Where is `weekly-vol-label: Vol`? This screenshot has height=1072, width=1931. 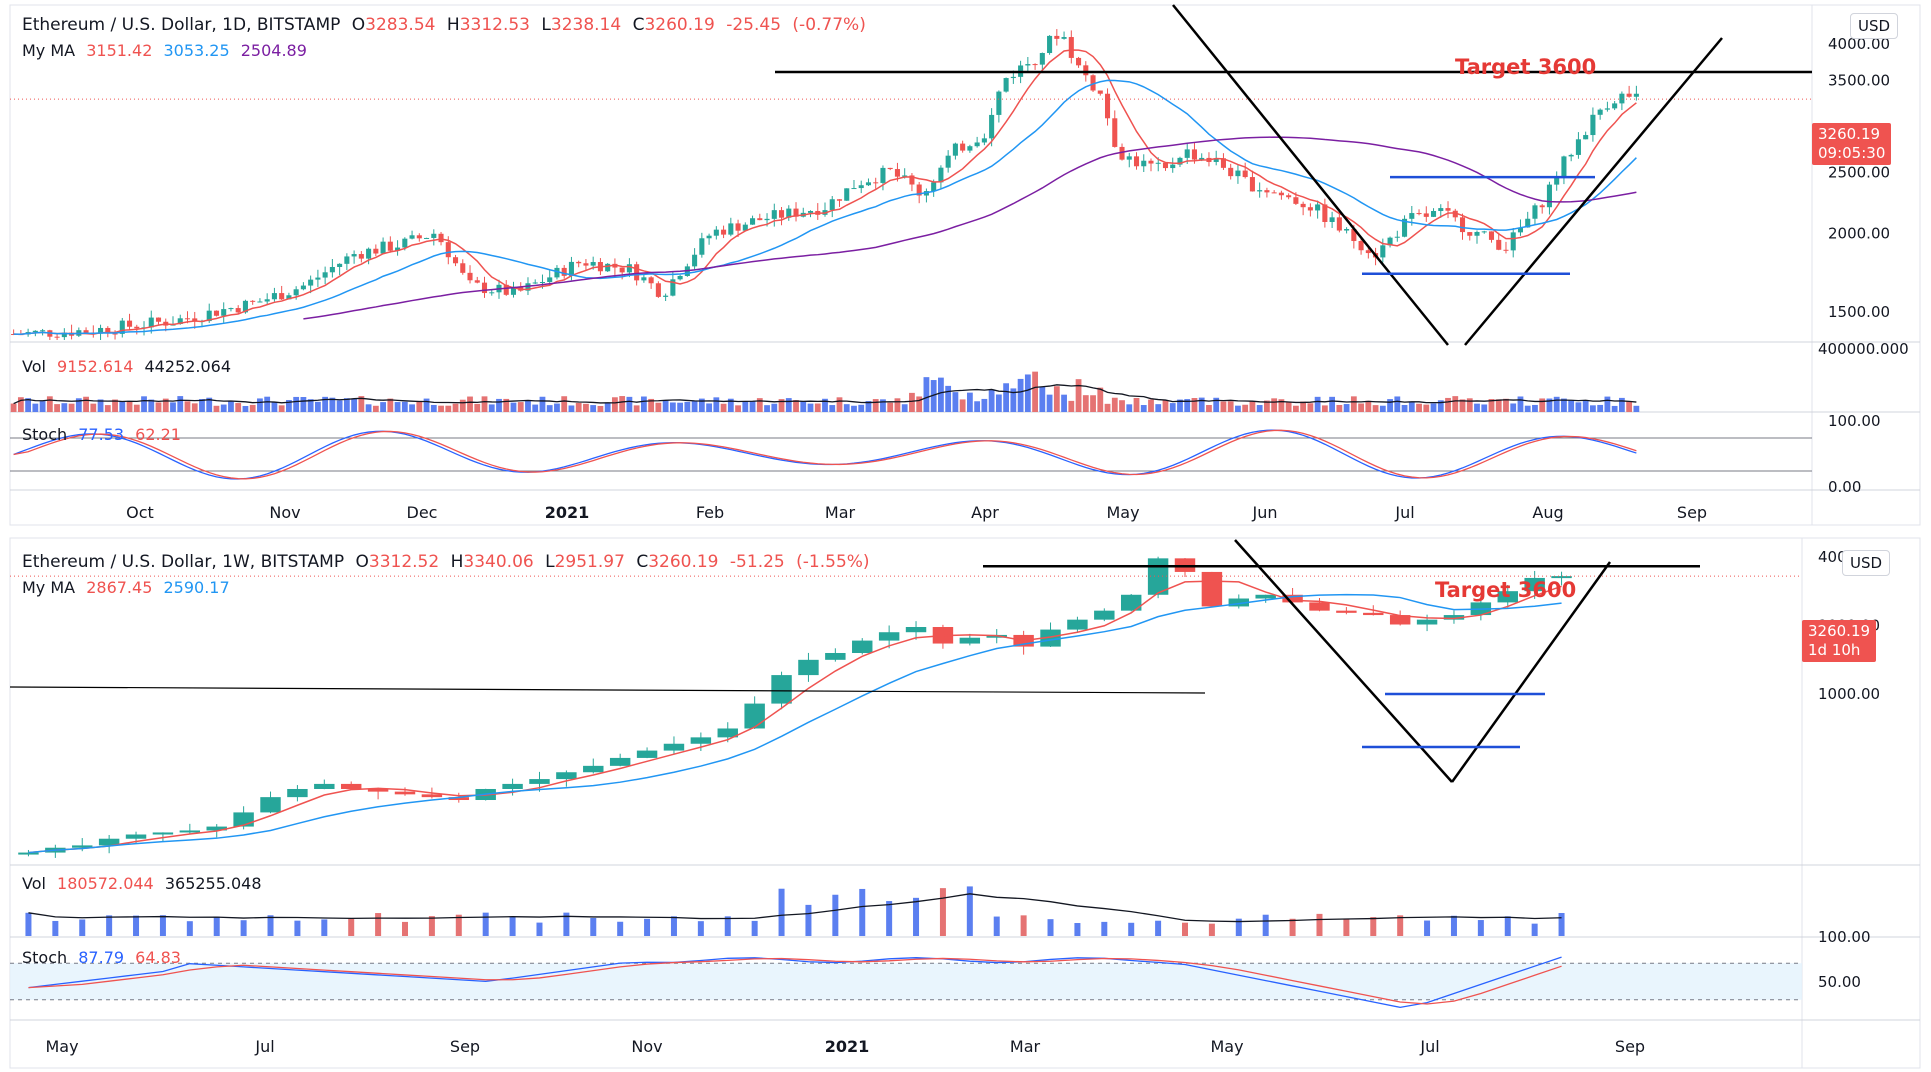 weekly-vol-label: Vol is located at coordinates (34, 883).